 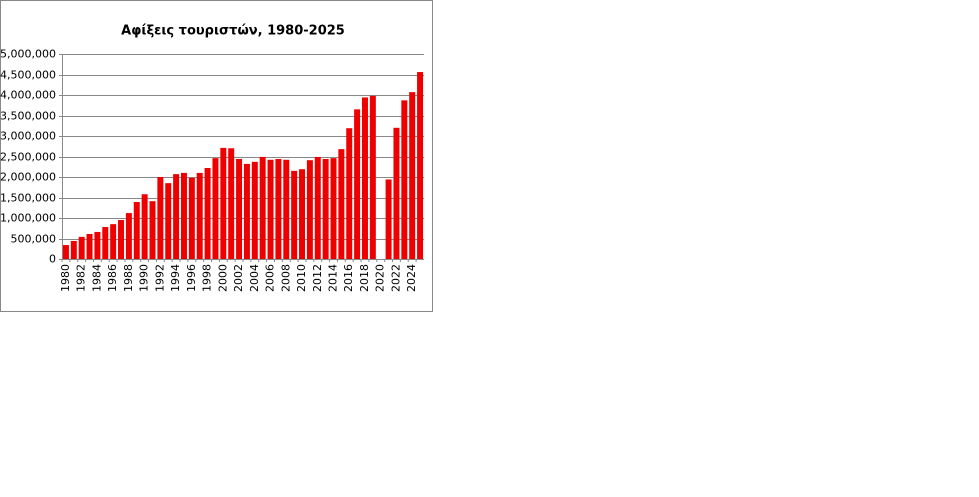 What do you see at coordinates (28, 54) in the screenshot?
I see `y-tick-label: 5,000,000` at bounding box center [28, 54].